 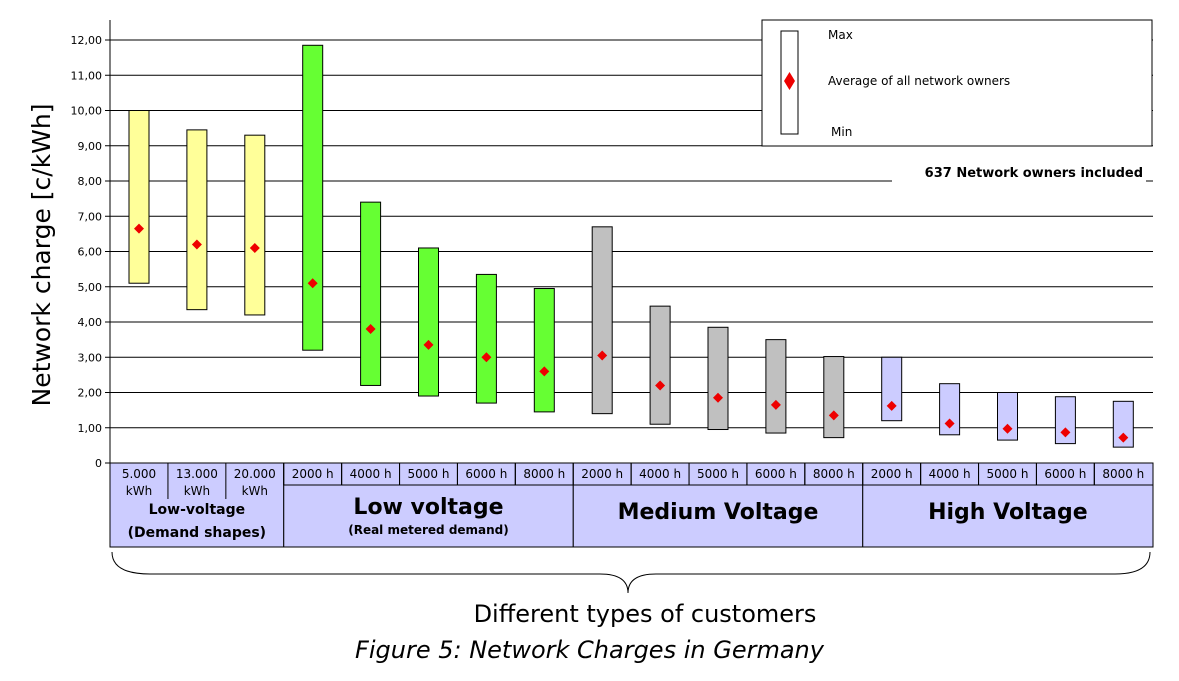 What do you see at coordinates (90, 181) in the screenshot?
I see `y-tick-label: 8,00` at bounding box center [90, 181].